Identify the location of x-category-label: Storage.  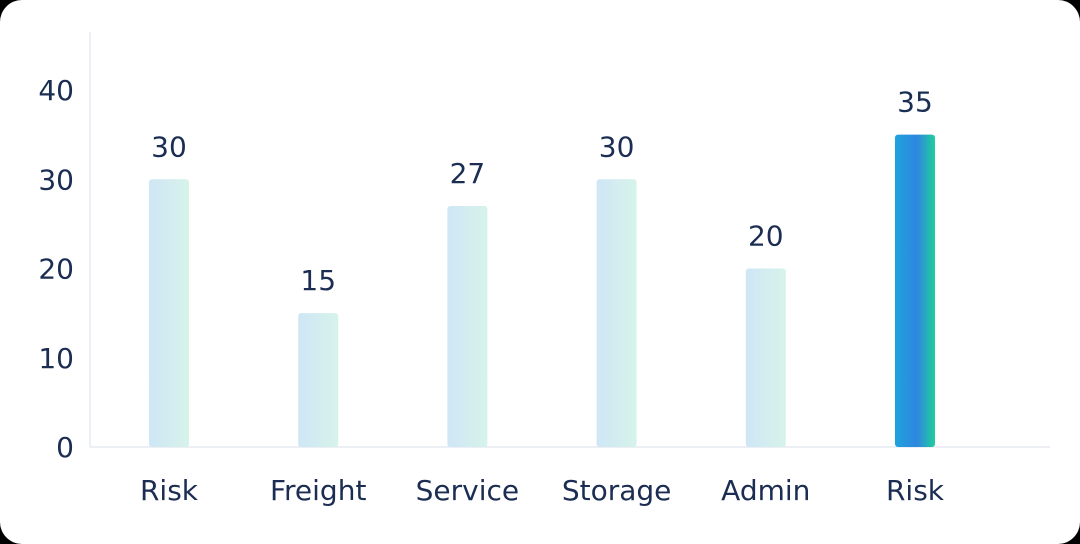
(617, 490).